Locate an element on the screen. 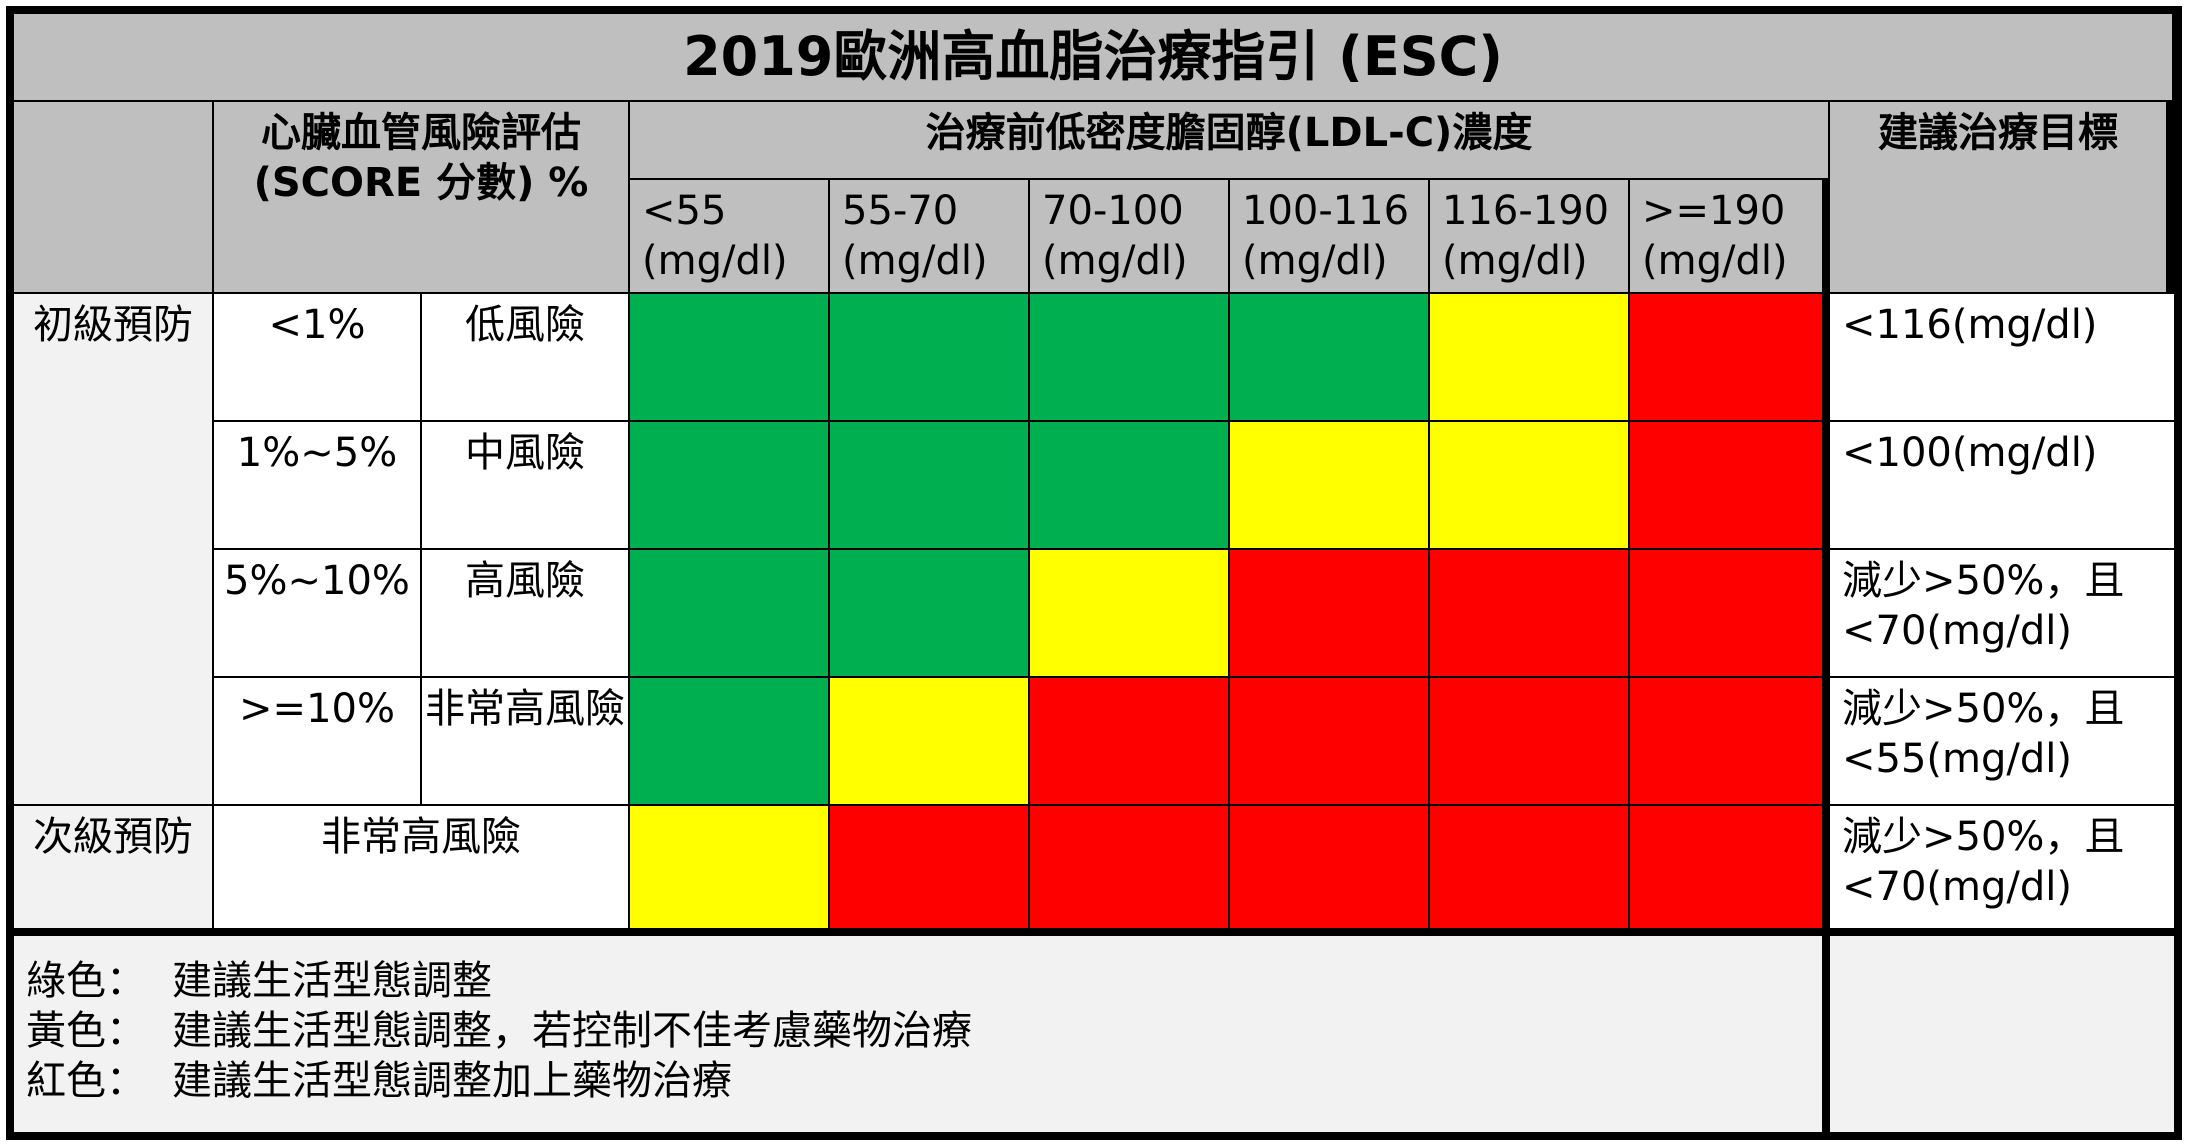  ldl-range-header: <55 (mg/dl) is located at coordinates (730, 237).